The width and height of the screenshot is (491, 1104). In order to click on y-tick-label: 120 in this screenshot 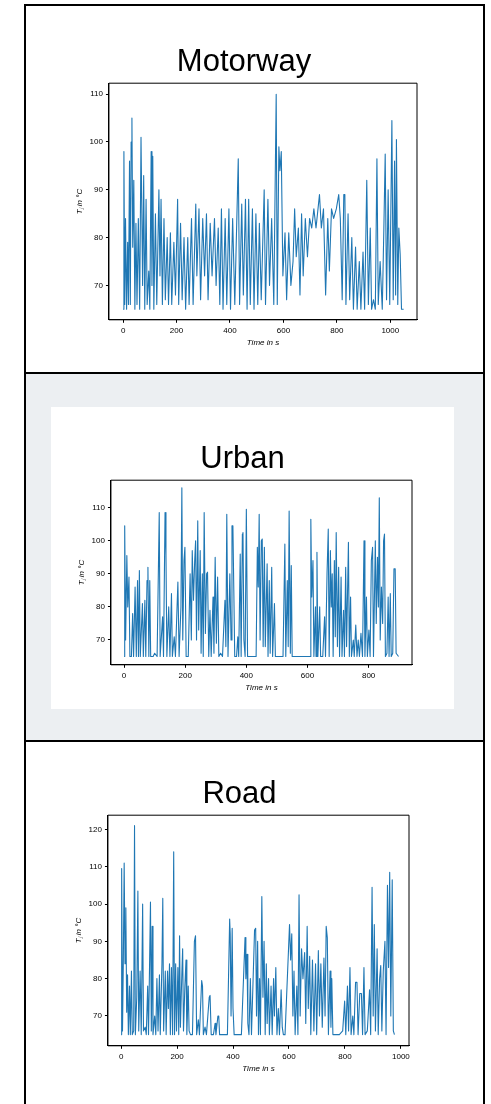, I will do `click(95, 829)`.